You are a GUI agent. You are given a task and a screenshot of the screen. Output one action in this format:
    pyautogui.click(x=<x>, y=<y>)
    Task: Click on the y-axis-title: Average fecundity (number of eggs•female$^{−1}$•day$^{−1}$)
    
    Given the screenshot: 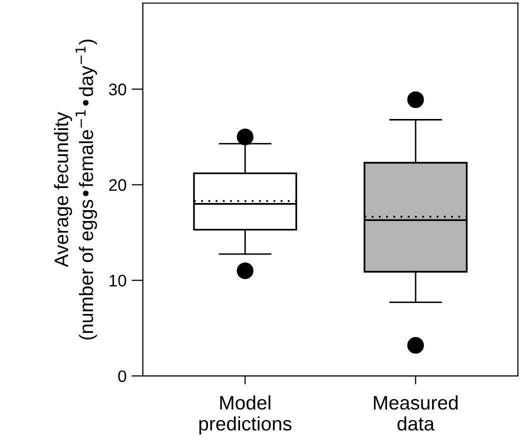 What is the action you would take?
    pyautogui.click(x=76, y=190)
    